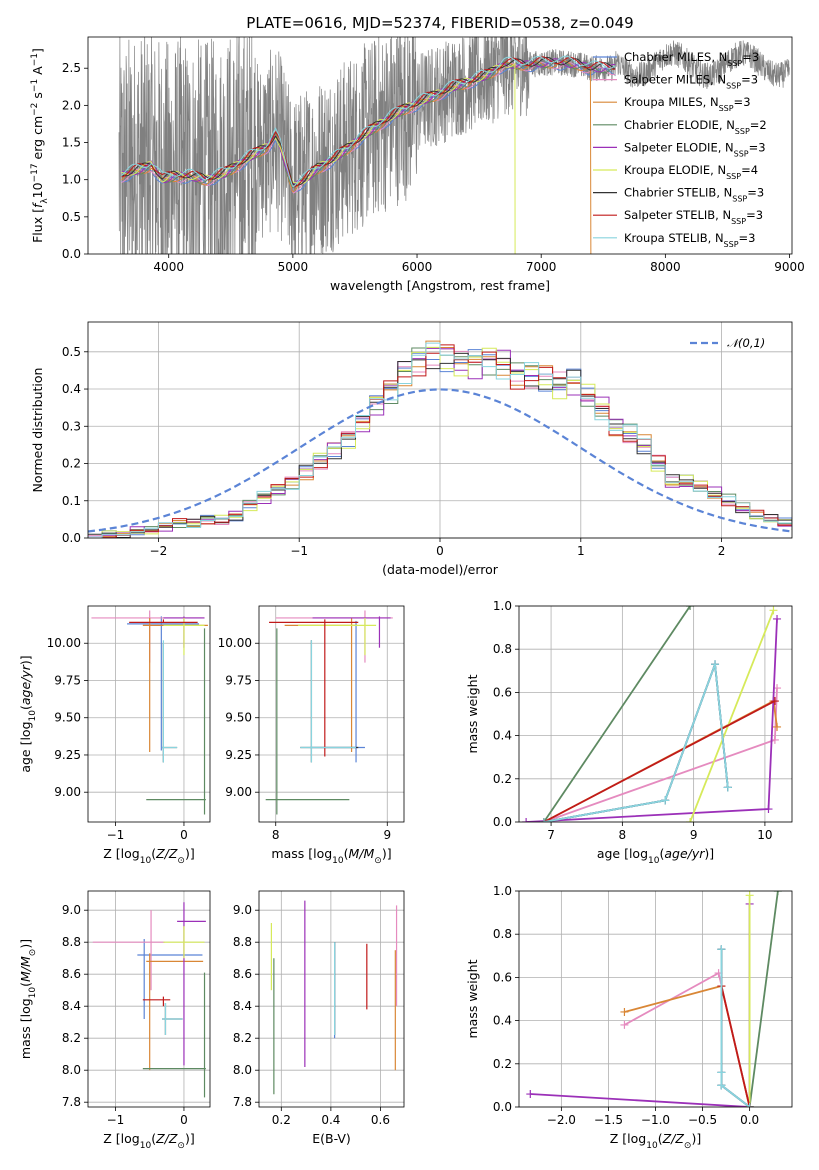 The height and width of the screenshot is (1170, 819). What do you see at coordinates (71, 68) in the screenshot?
I see `y-tick-label: 2.5` at bounding box center [71, 68].